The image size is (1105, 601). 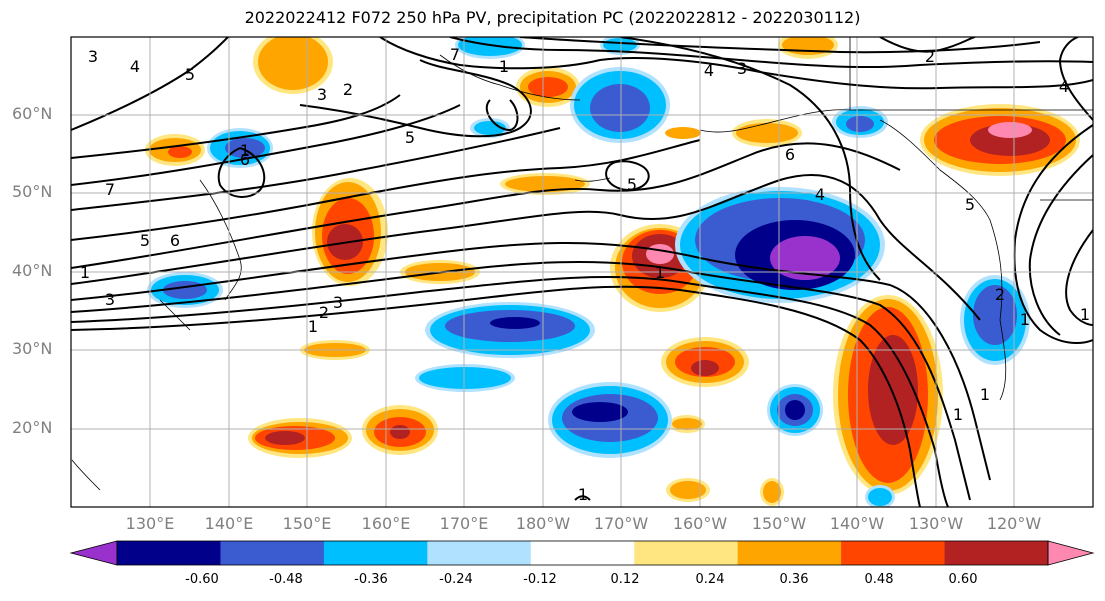 What do you see at coordinates (879, 579) in the screenshot?
I see `colorbar-tick-label: 0.48` at bounding box center [879, 579].